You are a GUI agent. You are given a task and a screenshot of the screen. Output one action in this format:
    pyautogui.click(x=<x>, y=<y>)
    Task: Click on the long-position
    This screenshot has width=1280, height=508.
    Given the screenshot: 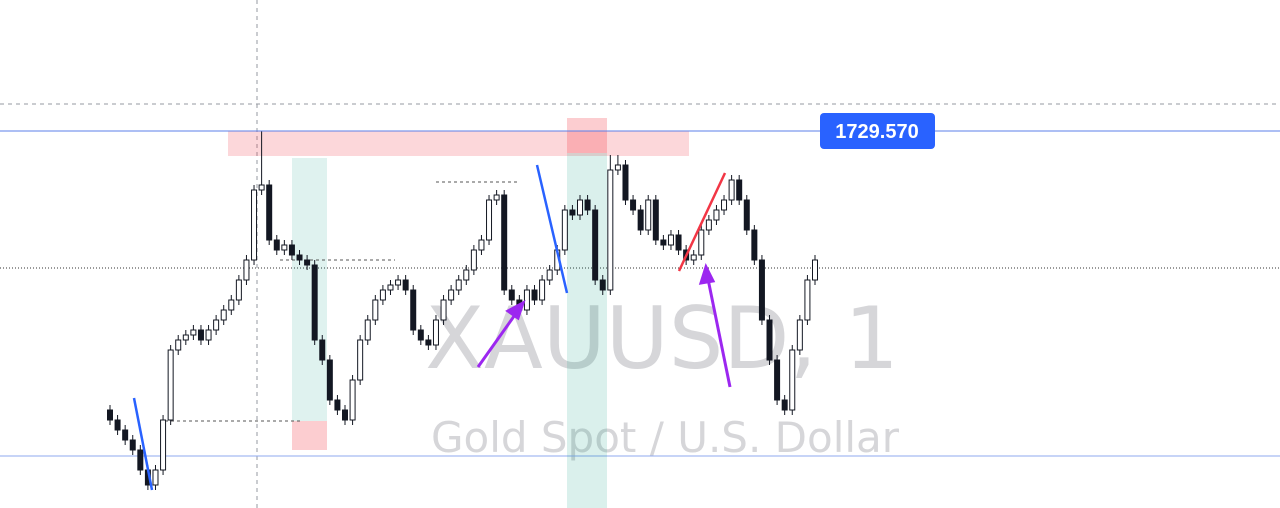 What is the action you would take?
    pyautogui.click(x=309, y=289)
    